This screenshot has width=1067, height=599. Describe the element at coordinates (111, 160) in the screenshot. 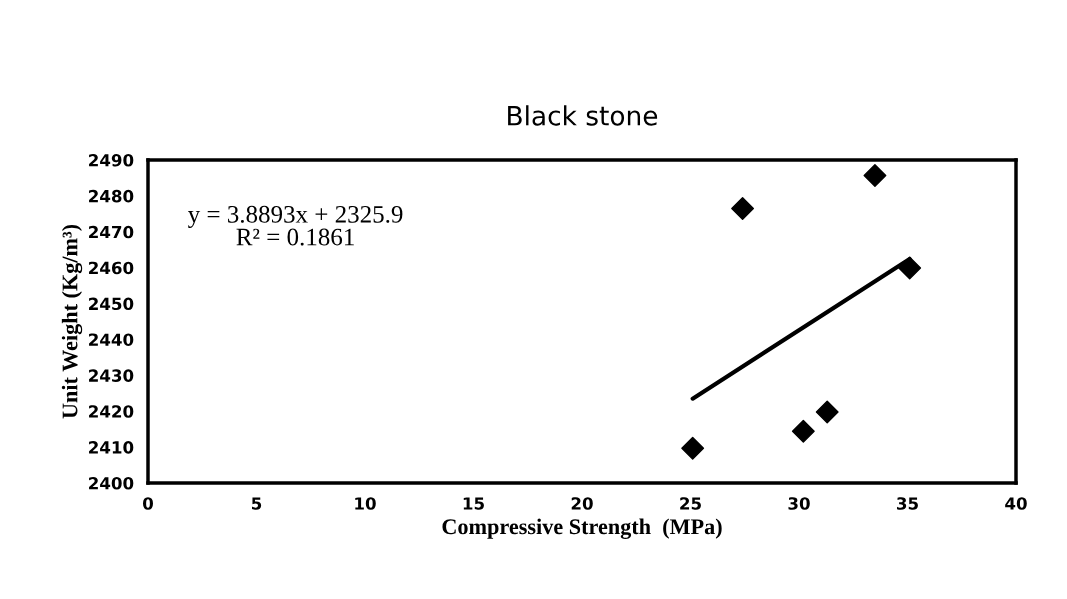

I see `y-tick-label: 2490` at that location.